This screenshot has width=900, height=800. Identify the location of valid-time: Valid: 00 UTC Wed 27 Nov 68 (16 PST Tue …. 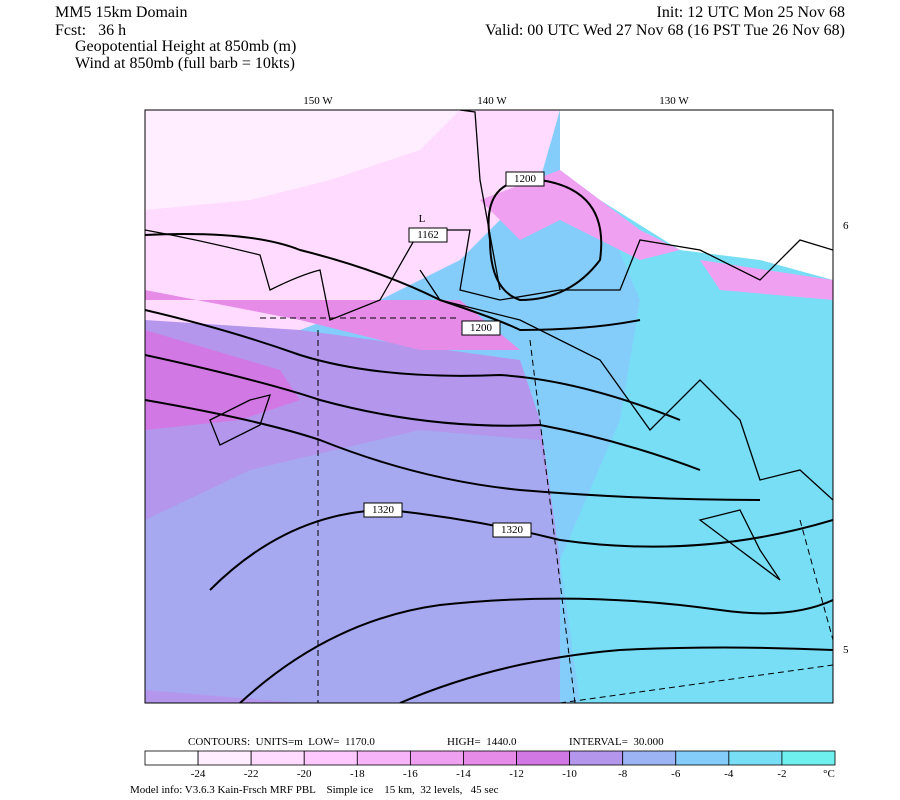
(665, 30).